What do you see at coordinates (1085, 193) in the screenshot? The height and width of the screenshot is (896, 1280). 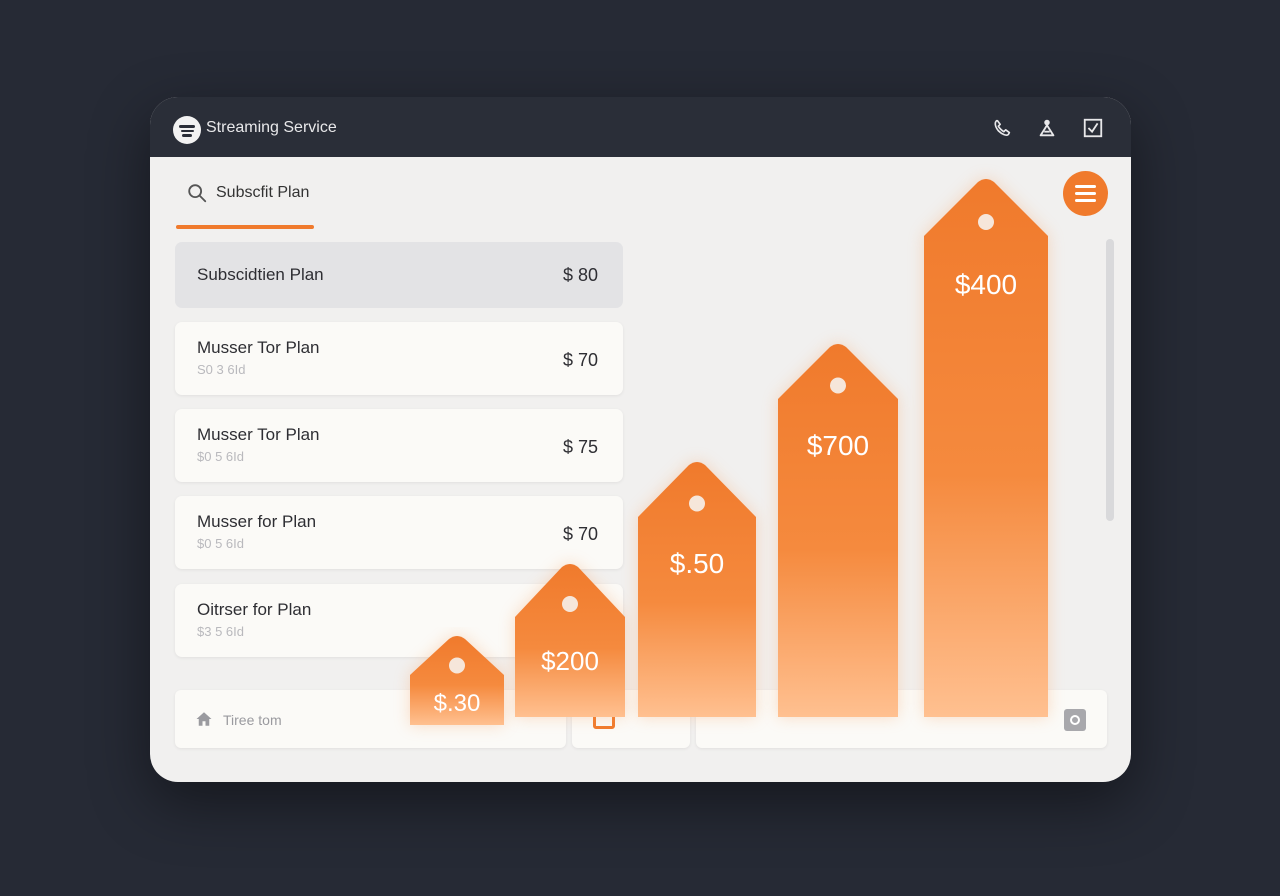 I see `menu-button` at bounding box center [1085, 193].